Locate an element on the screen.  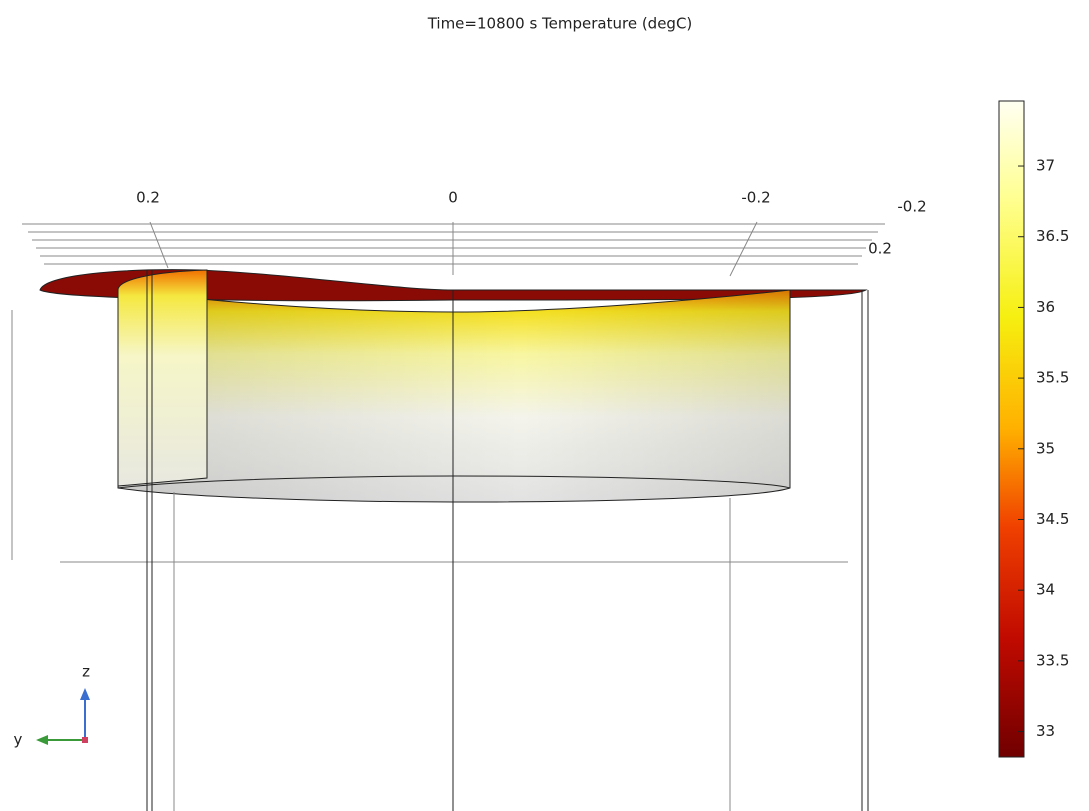
colorbar-tick-label: 36 is located at coordinates (1045, 307).